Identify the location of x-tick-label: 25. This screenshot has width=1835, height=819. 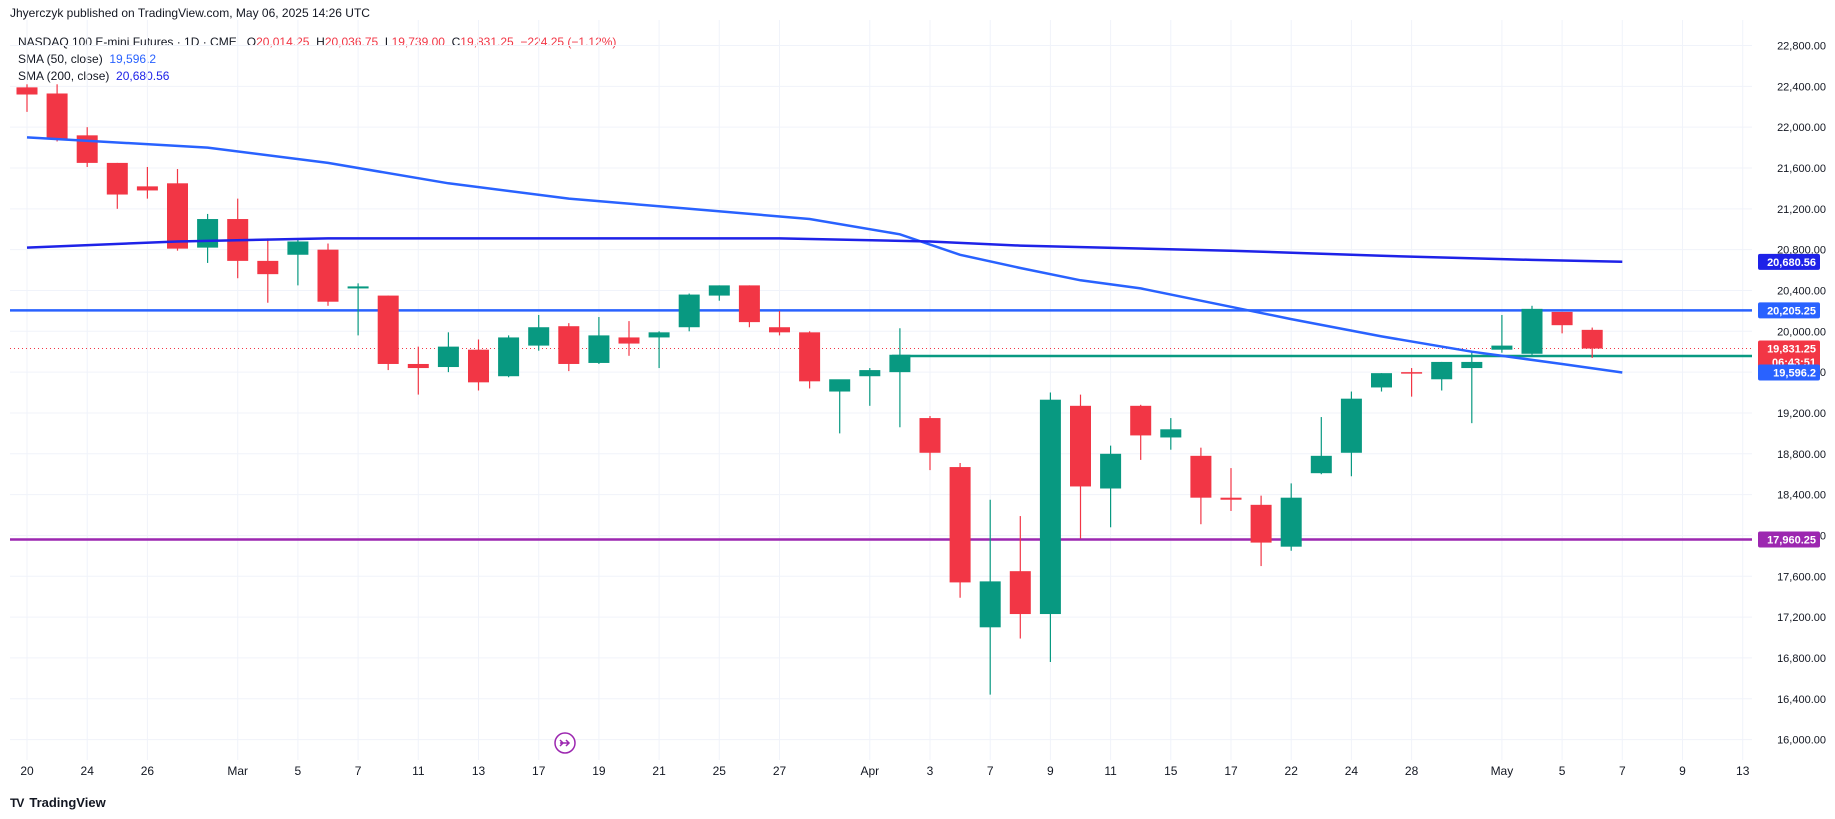
(720, 771).